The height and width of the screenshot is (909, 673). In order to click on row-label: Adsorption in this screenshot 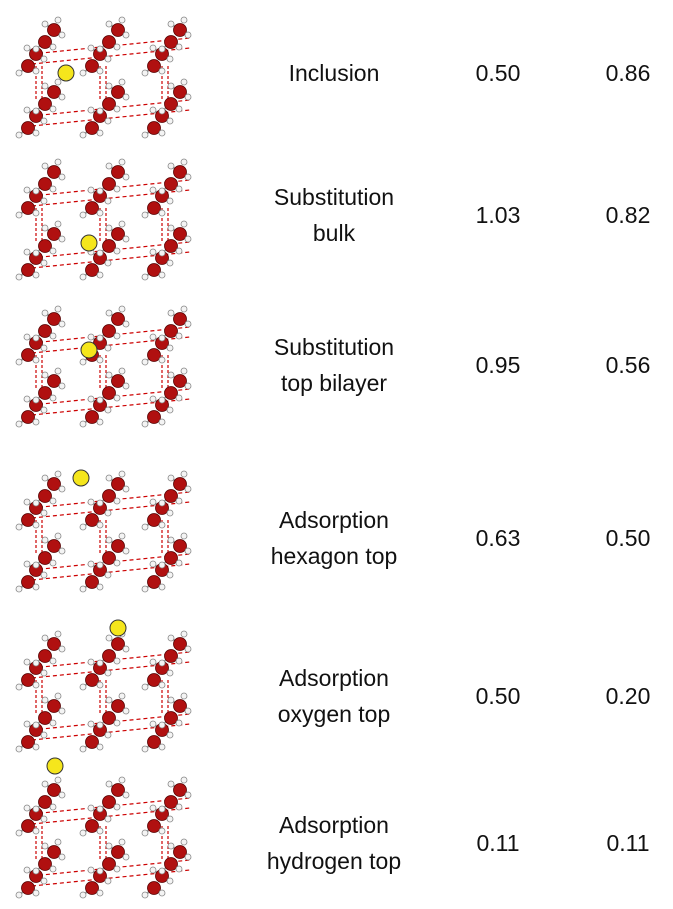, I will do `click(334, 678)`.